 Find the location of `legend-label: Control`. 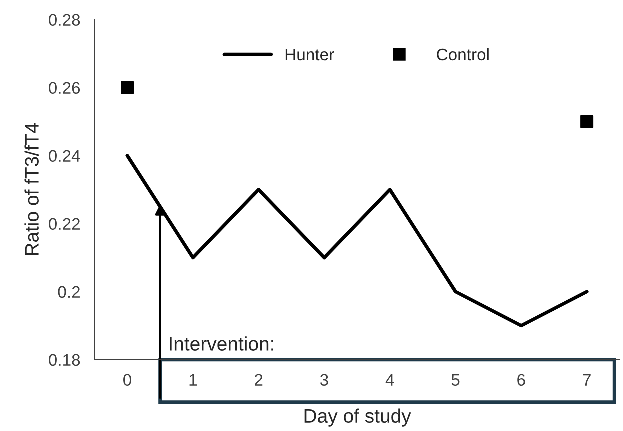

legend-label: Control is located at coordinates (463, 54).